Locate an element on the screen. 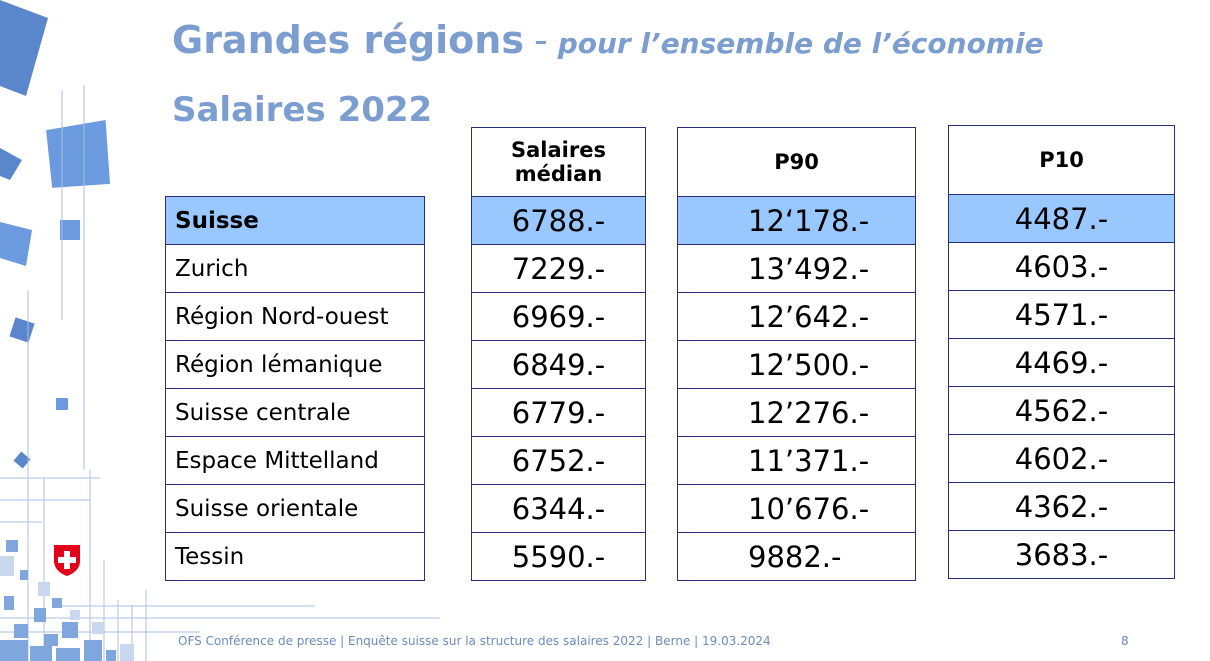  region-cell: Suisse orientale is located at coordinates (295, 508).